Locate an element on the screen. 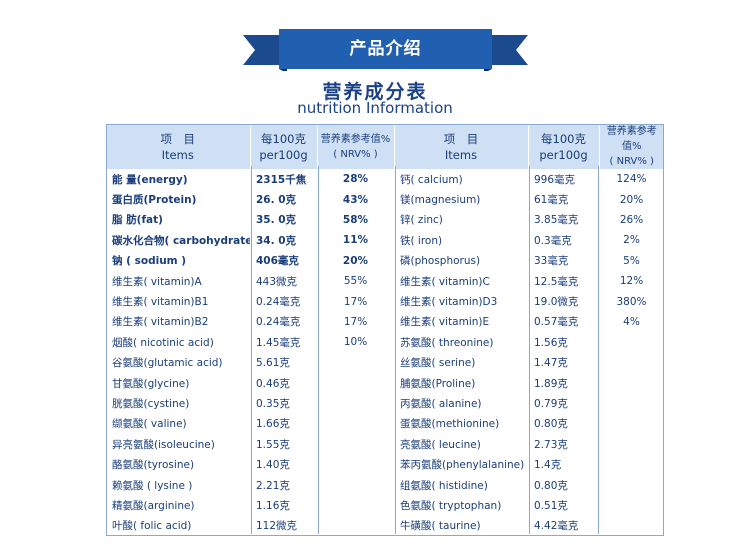 Image resolution: width=750 pixels, height=560 pixels. nutrient-amount: 33毫克 is located at coordinates (551, 261).